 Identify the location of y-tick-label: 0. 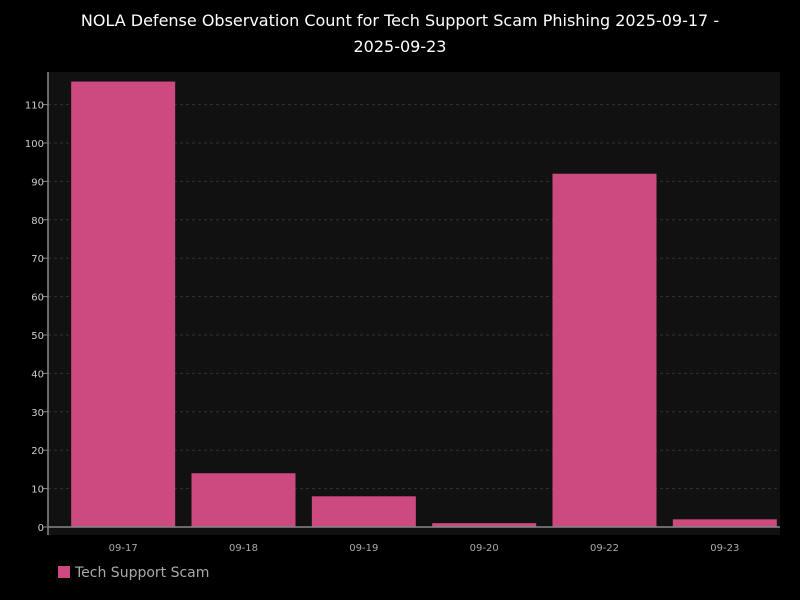
(41, 528).